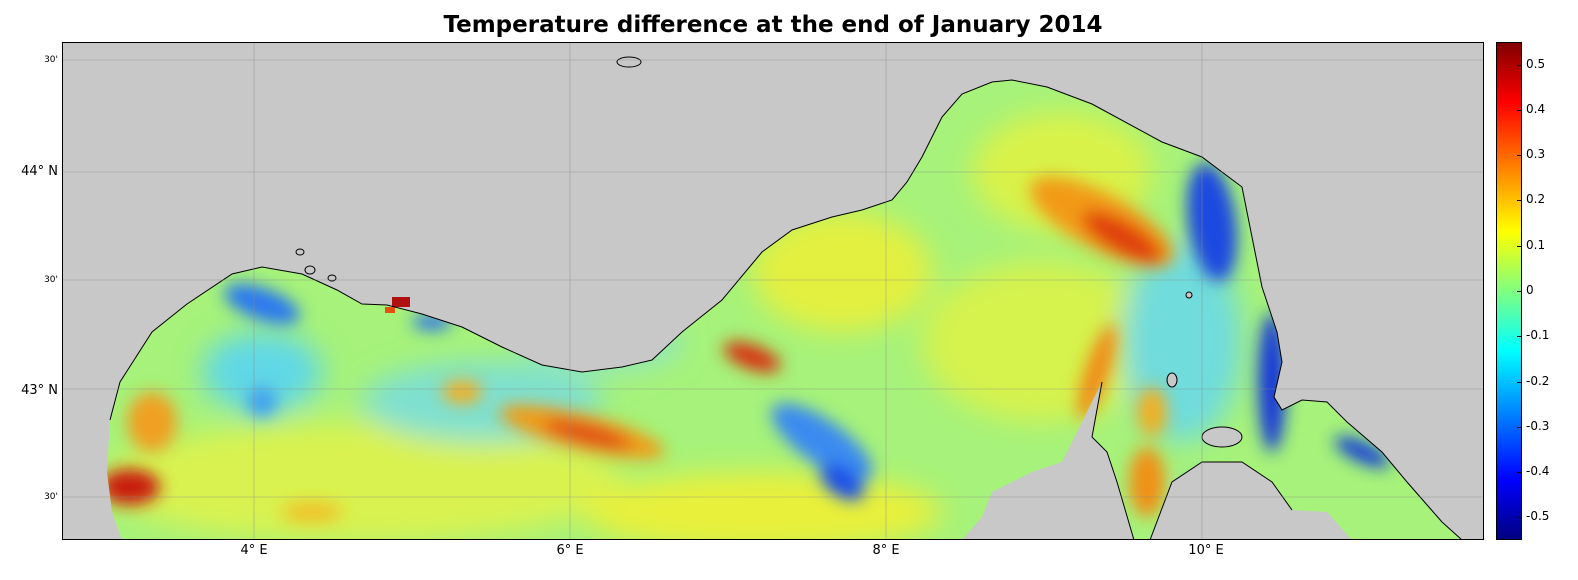 This screenshot has width=1578, height=580. Describe the element at coordinates (254, 550) in the screenshot. I see `lon-label-4e: 4° E` at that location.